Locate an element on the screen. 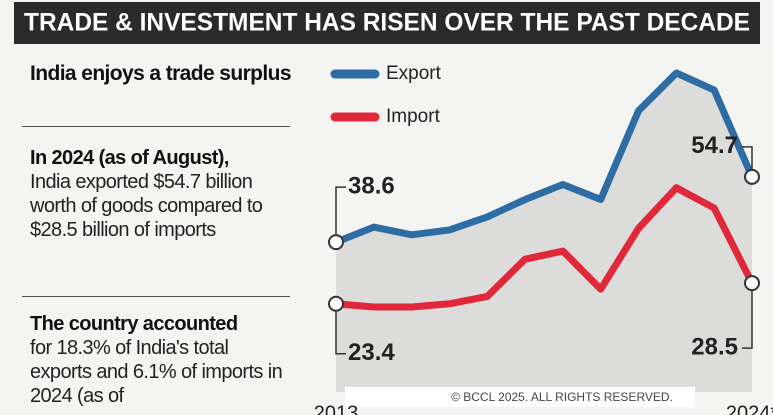 The width and height of the screenshot is (773, 415). data-label: 28.5 is located at coordinates (714, 346).